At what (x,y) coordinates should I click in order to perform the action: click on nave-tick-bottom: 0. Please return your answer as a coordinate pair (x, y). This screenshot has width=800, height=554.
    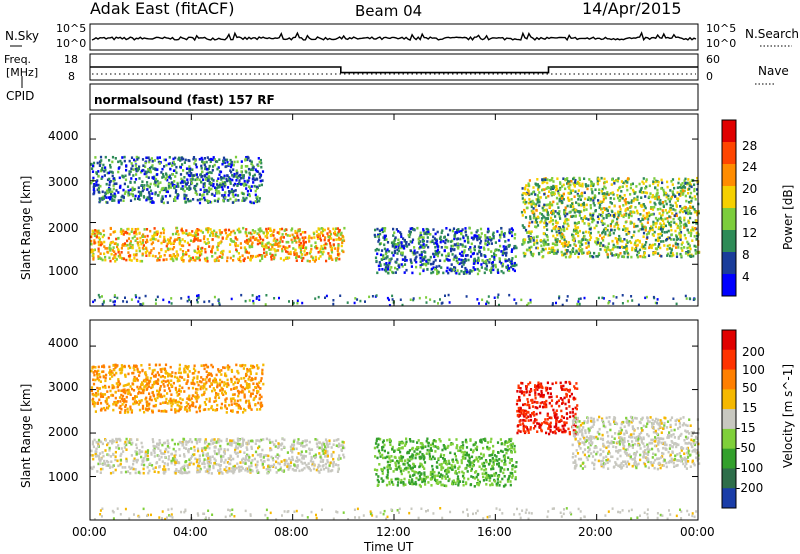
    Looking at the image, I should click on (709, 76).